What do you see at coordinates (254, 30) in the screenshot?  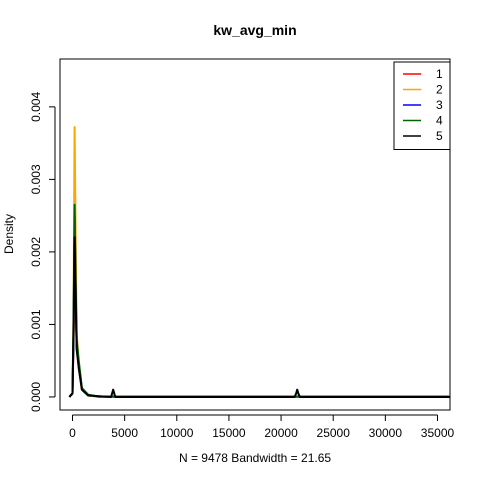 I see `chart-title: kw_avg_min` at bounding box center [254, 30].